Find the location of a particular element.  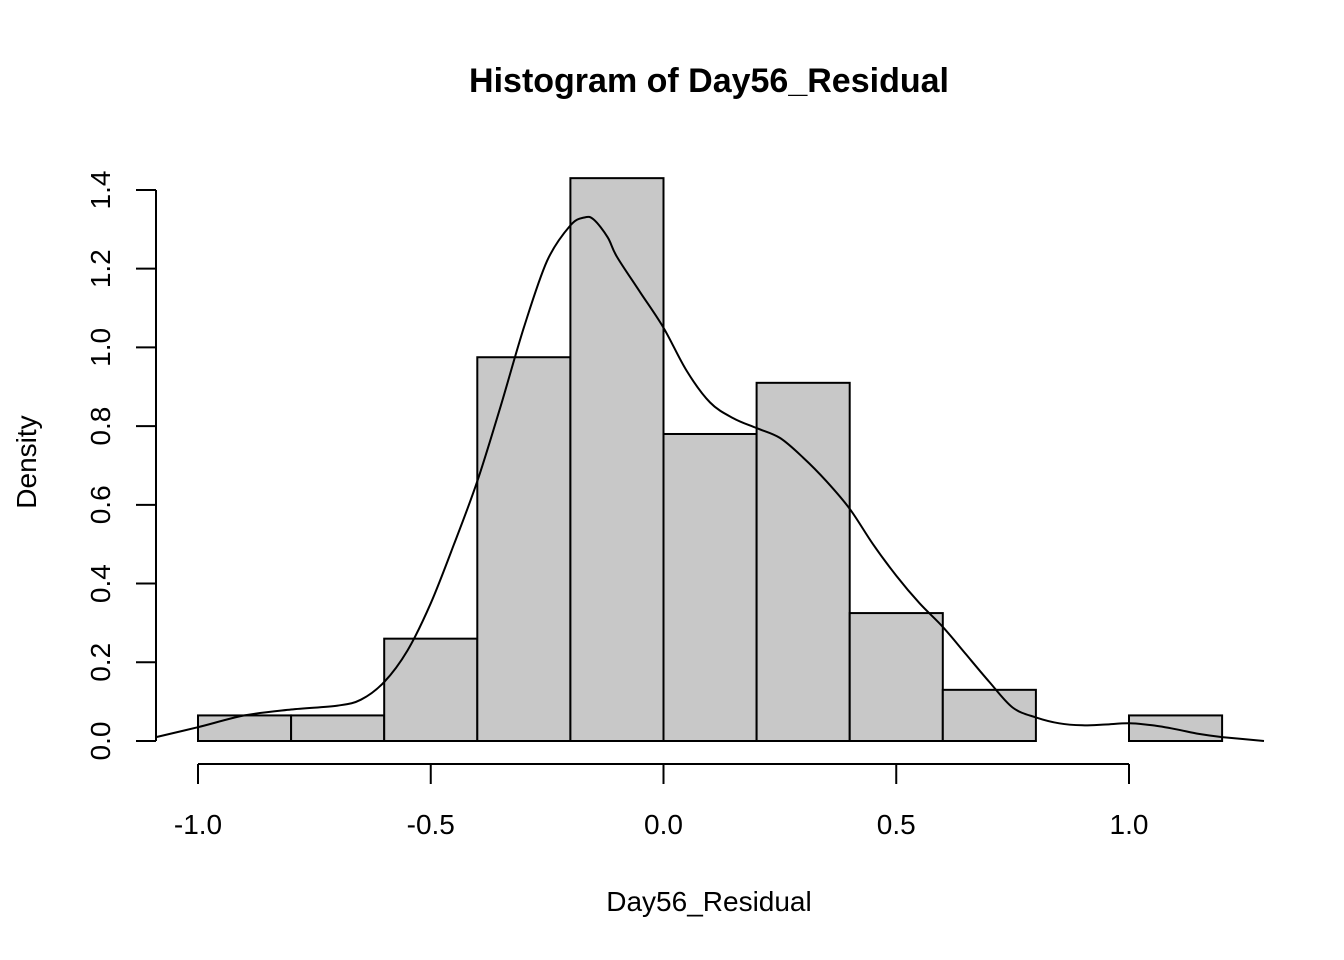

y-tick-label: 0.0 is located at coordinates (100, 741).